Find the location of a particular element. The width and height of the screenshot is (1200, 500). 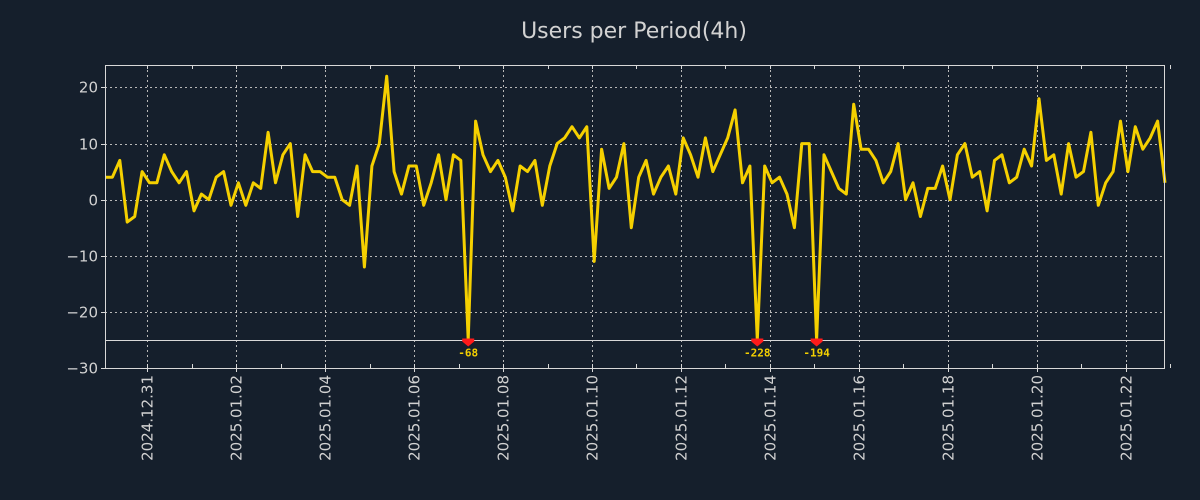

y-tick-label: 0 is located at coordinates (93, 201).